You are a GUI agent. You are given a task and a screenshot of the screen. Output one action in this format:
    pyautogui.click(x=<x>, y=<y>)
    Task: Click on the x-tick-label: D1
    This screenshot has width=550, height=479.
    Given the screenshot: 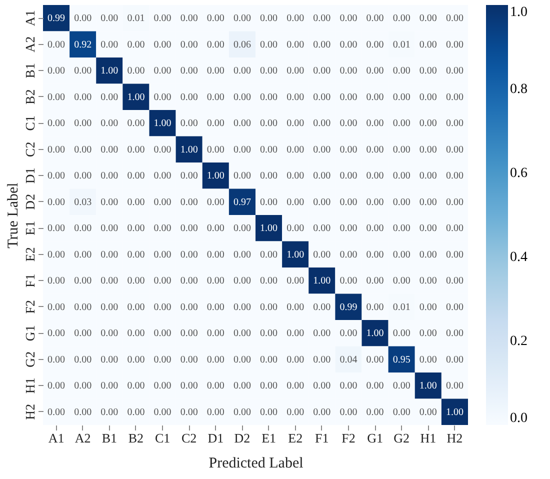 What is the action you would take?
    pyautogui.click(x=216, y=438)
    